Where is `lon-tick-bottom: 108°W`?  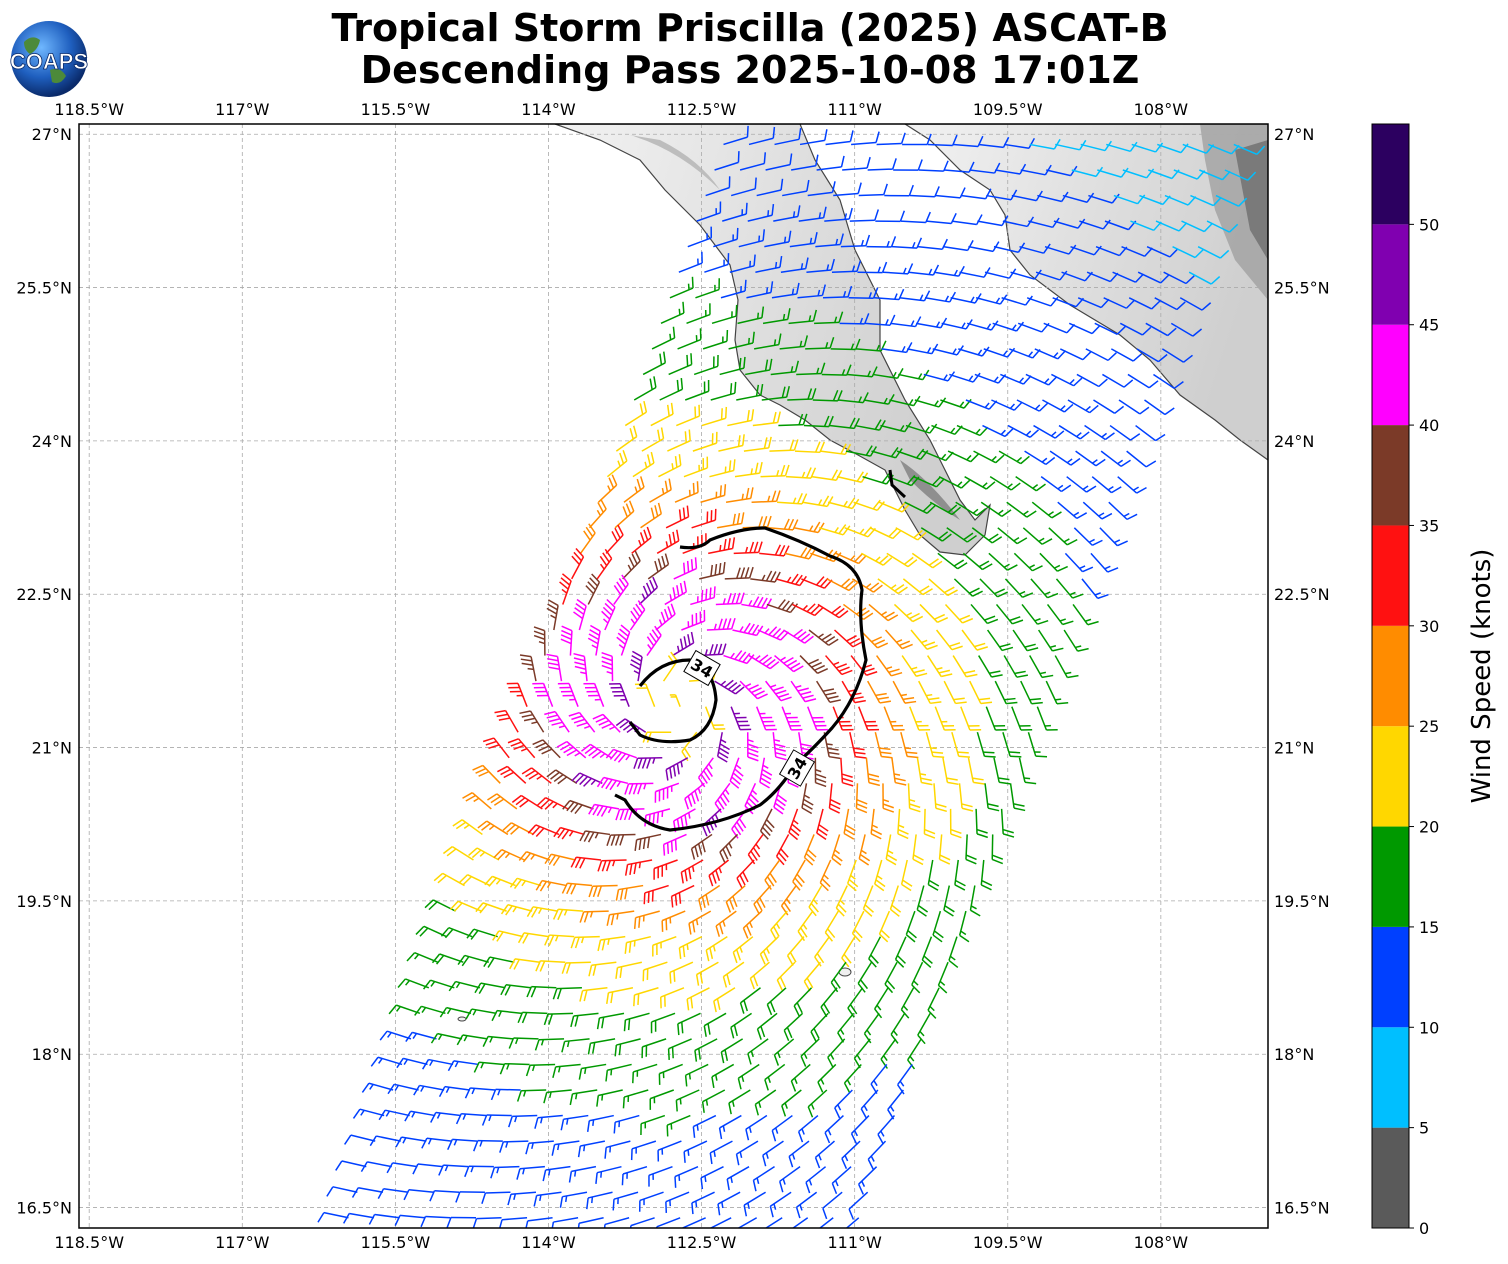 lon-tick-bottom: 108°W is located at coordinates (1161, 1242).